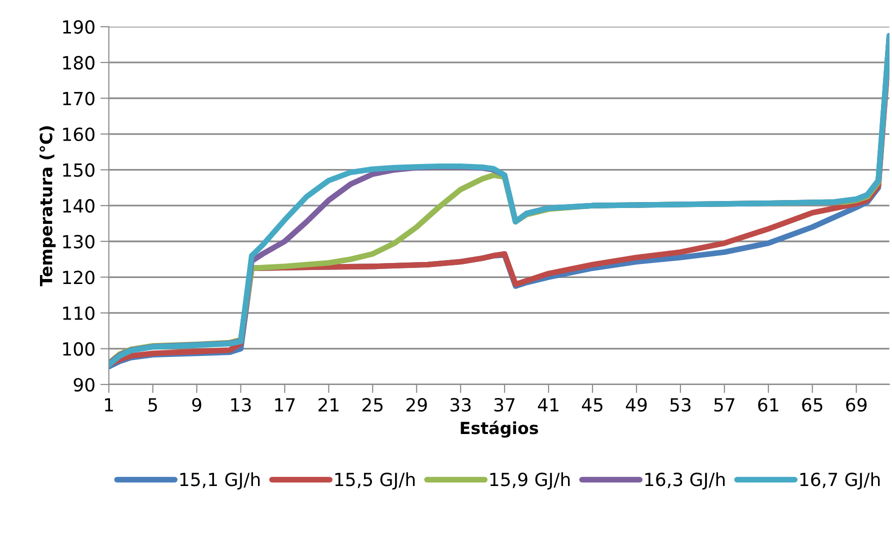 The height and width of the screenshot is (534, 892). Describe the element at coordinates (504, 405) in the screenshot. I see `x-tick-label: 37` at that location.